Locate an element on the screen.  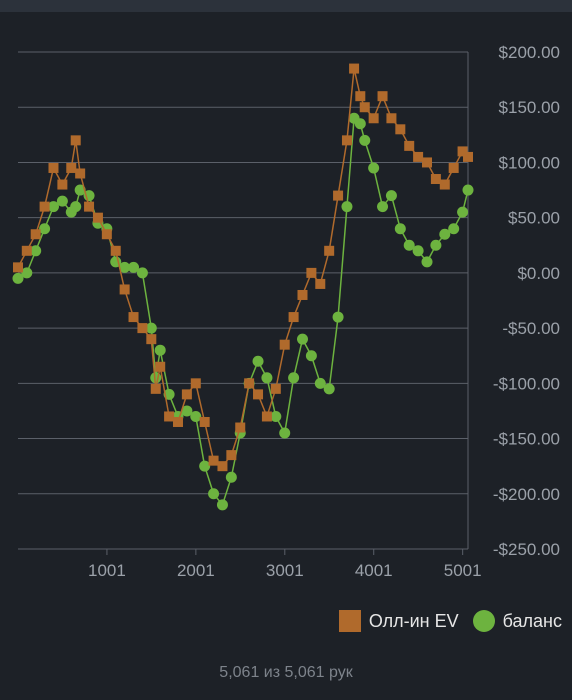
legend: Олл-ин EV баланс is located at coordinates (450, 621).